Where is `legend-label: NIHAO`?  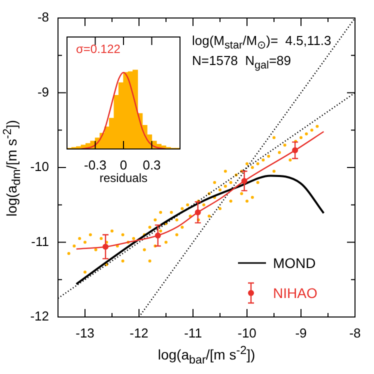
legend-label: NIHAO is located at coordinates (295, 293).